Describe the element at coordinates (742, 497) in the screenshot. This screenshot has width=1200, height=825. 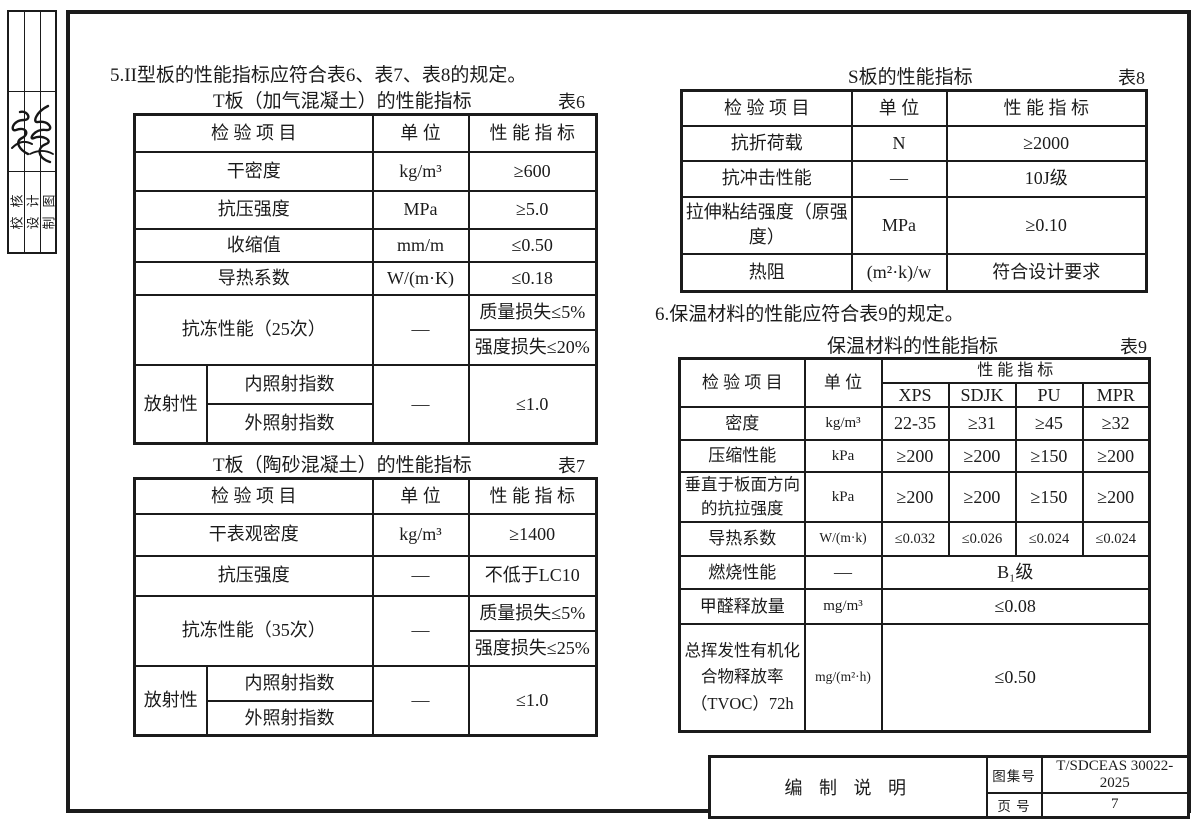
I see `table9-item: 垂直于板面方向的抗拉强度` at that location.